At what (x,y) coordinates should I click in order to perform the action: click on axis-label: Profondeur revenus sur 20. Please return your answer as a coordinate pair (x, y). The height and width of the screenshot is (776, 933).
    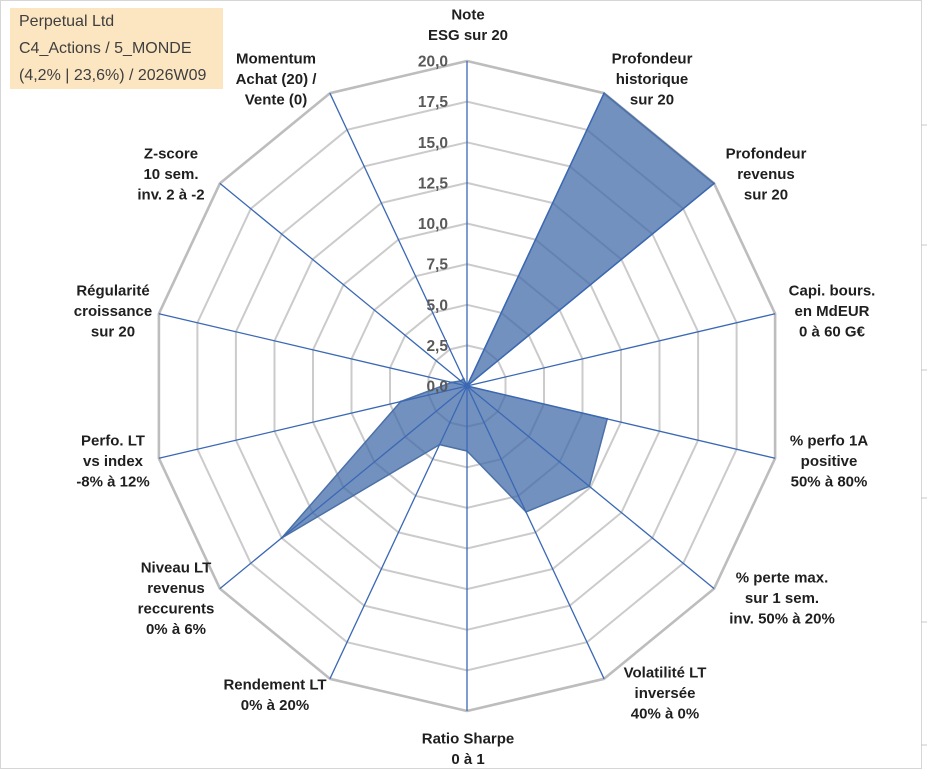
    Looking at the image, I should click on (766, 175).